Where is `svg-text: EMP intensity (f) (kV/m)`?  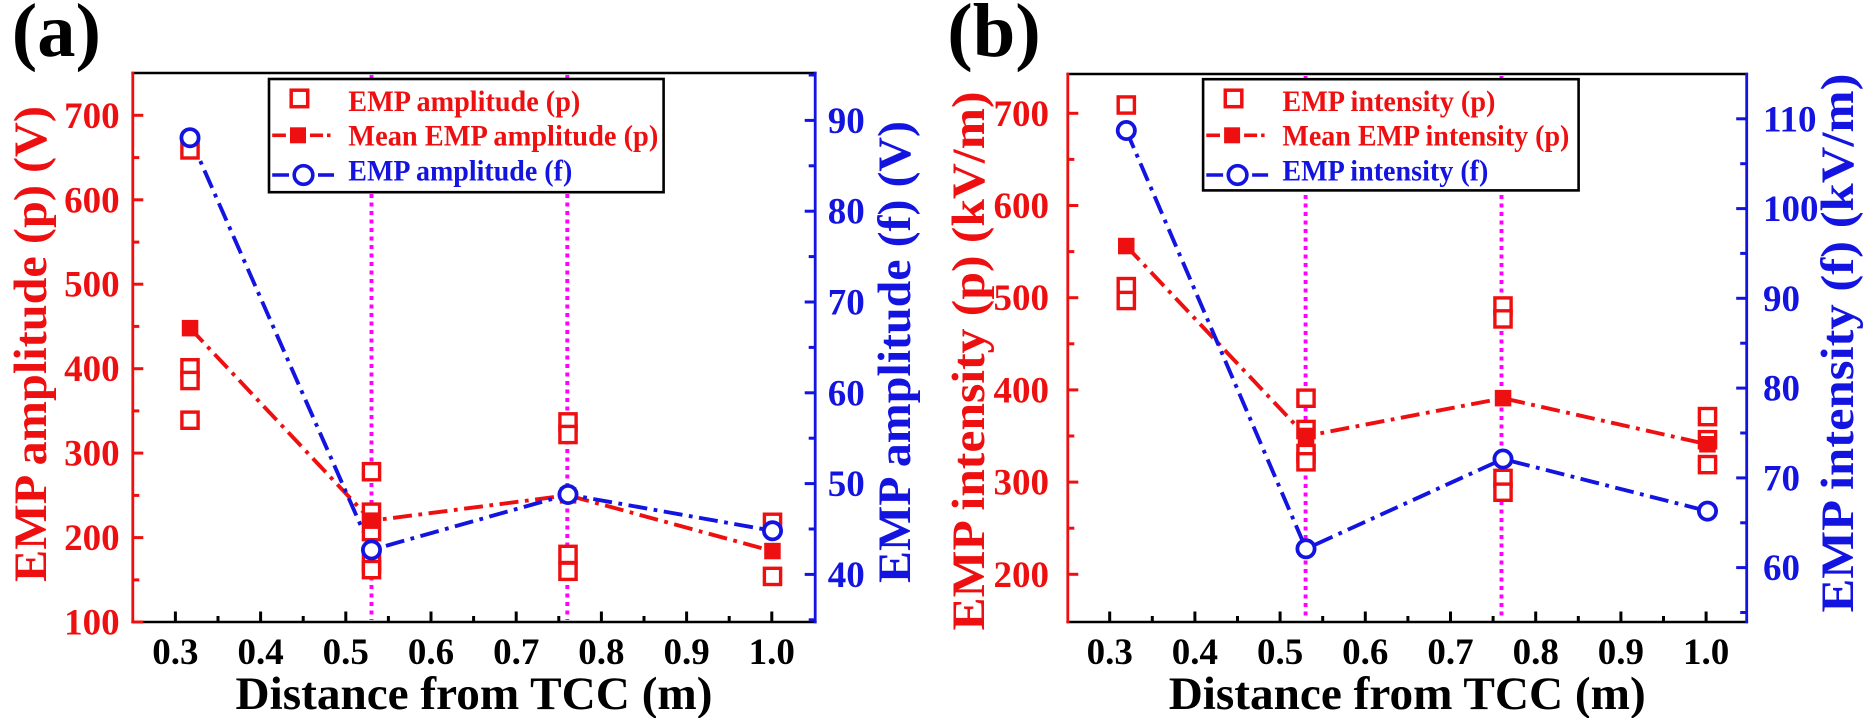 svg-text: EMP intensity (f) (kV/m) is located at coordinates (1838, 343).